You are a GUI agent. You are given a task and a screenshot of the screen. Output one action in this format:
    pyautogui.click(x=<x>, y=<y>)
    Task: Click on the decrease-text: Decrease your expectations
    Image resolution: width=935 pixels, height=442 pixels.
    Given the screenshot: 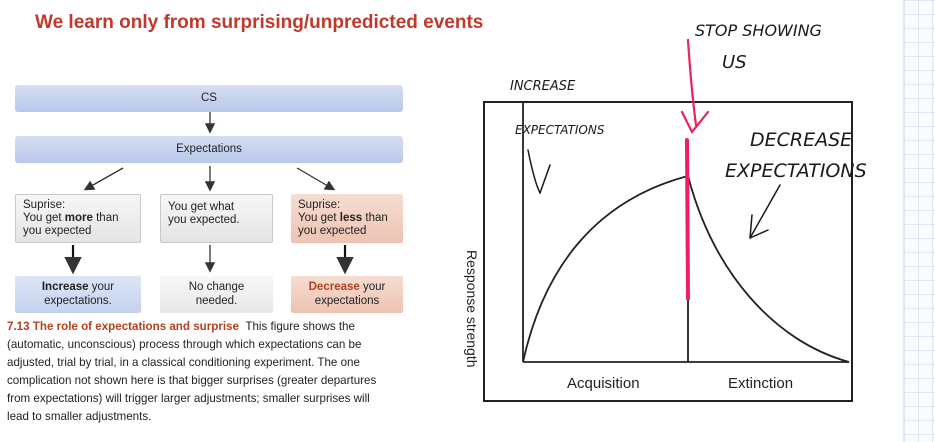 What is the action you would take?
    pyautogui.click(x=347, y=294)
    